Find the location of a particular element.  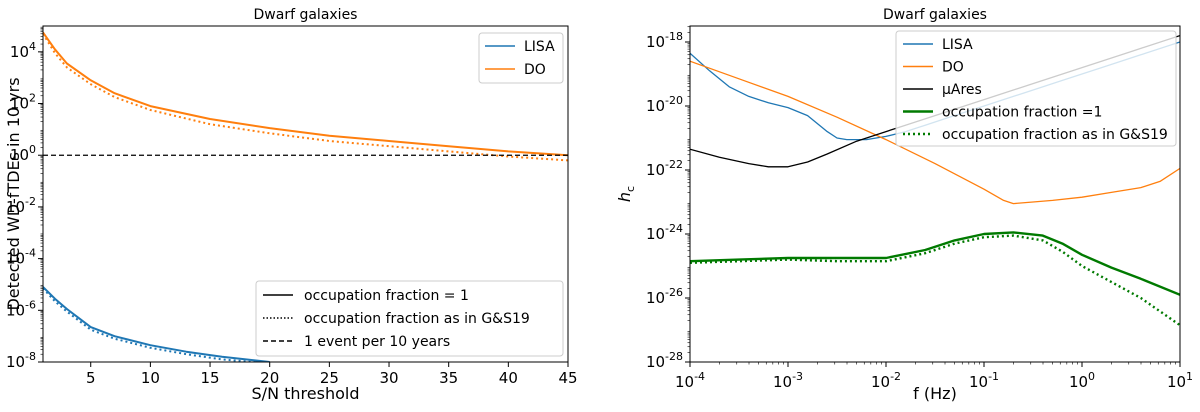

left-y-tick-label: 10⁻⁶ is located at coordinates (21, 308).